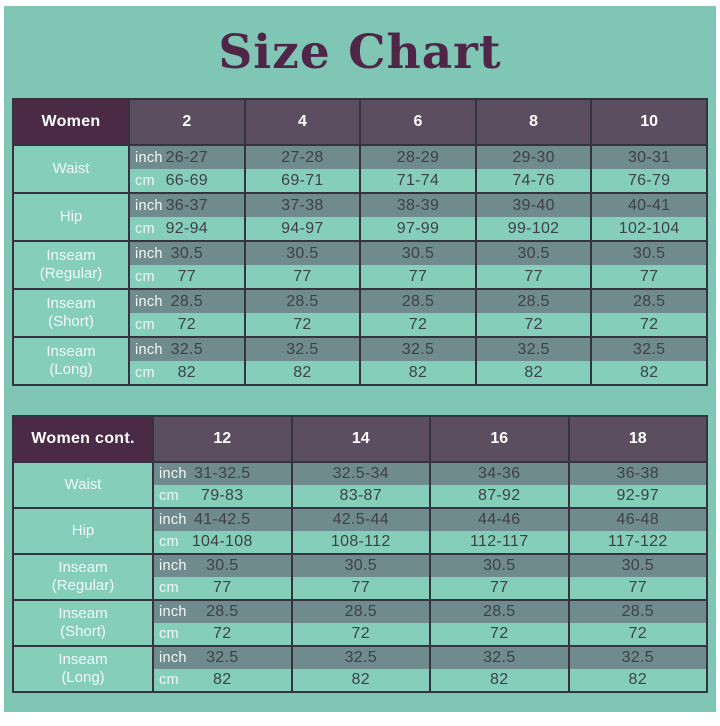 The image size is (720, 726). I want to click on value-cell: 29-30, so click(532, 157).